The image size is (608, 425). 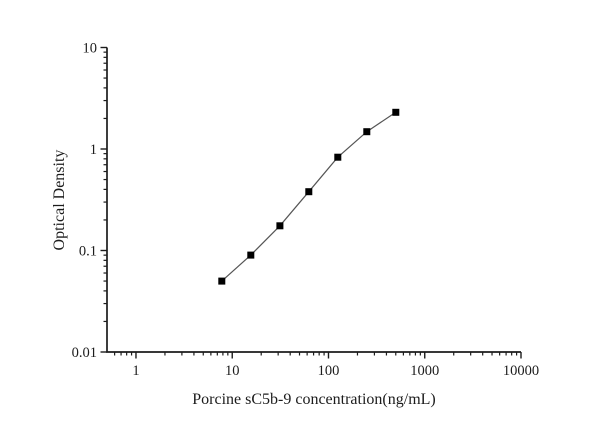 What do you see at coordinates (329, 371) in the screenshot?
I see `x-tick-label: 100` at bounding box center [329, 371].